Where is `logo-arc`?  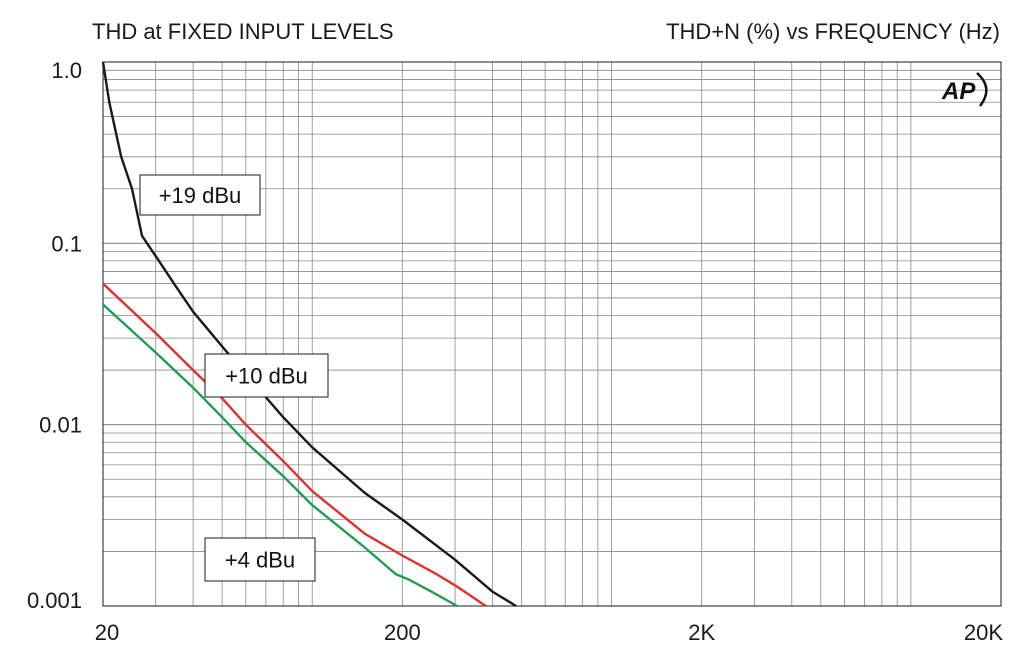
logo-arc is located at coordinates (982, 89).